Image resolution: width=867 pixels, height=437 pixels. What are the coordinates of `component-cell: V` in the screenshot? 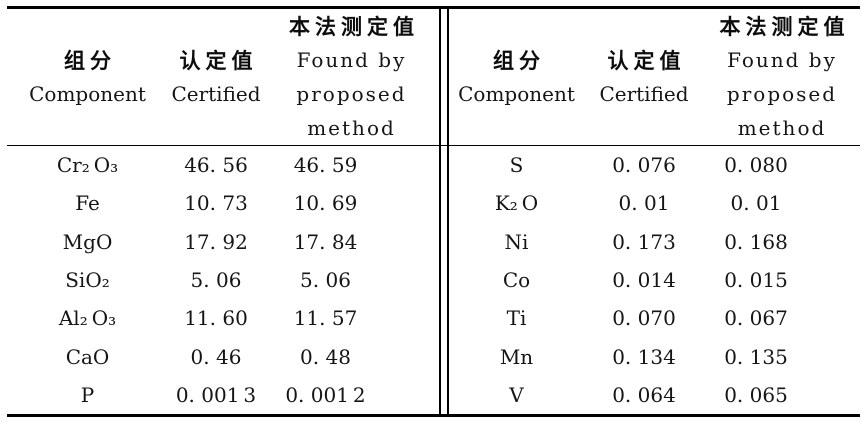 It's located at (516, 394).